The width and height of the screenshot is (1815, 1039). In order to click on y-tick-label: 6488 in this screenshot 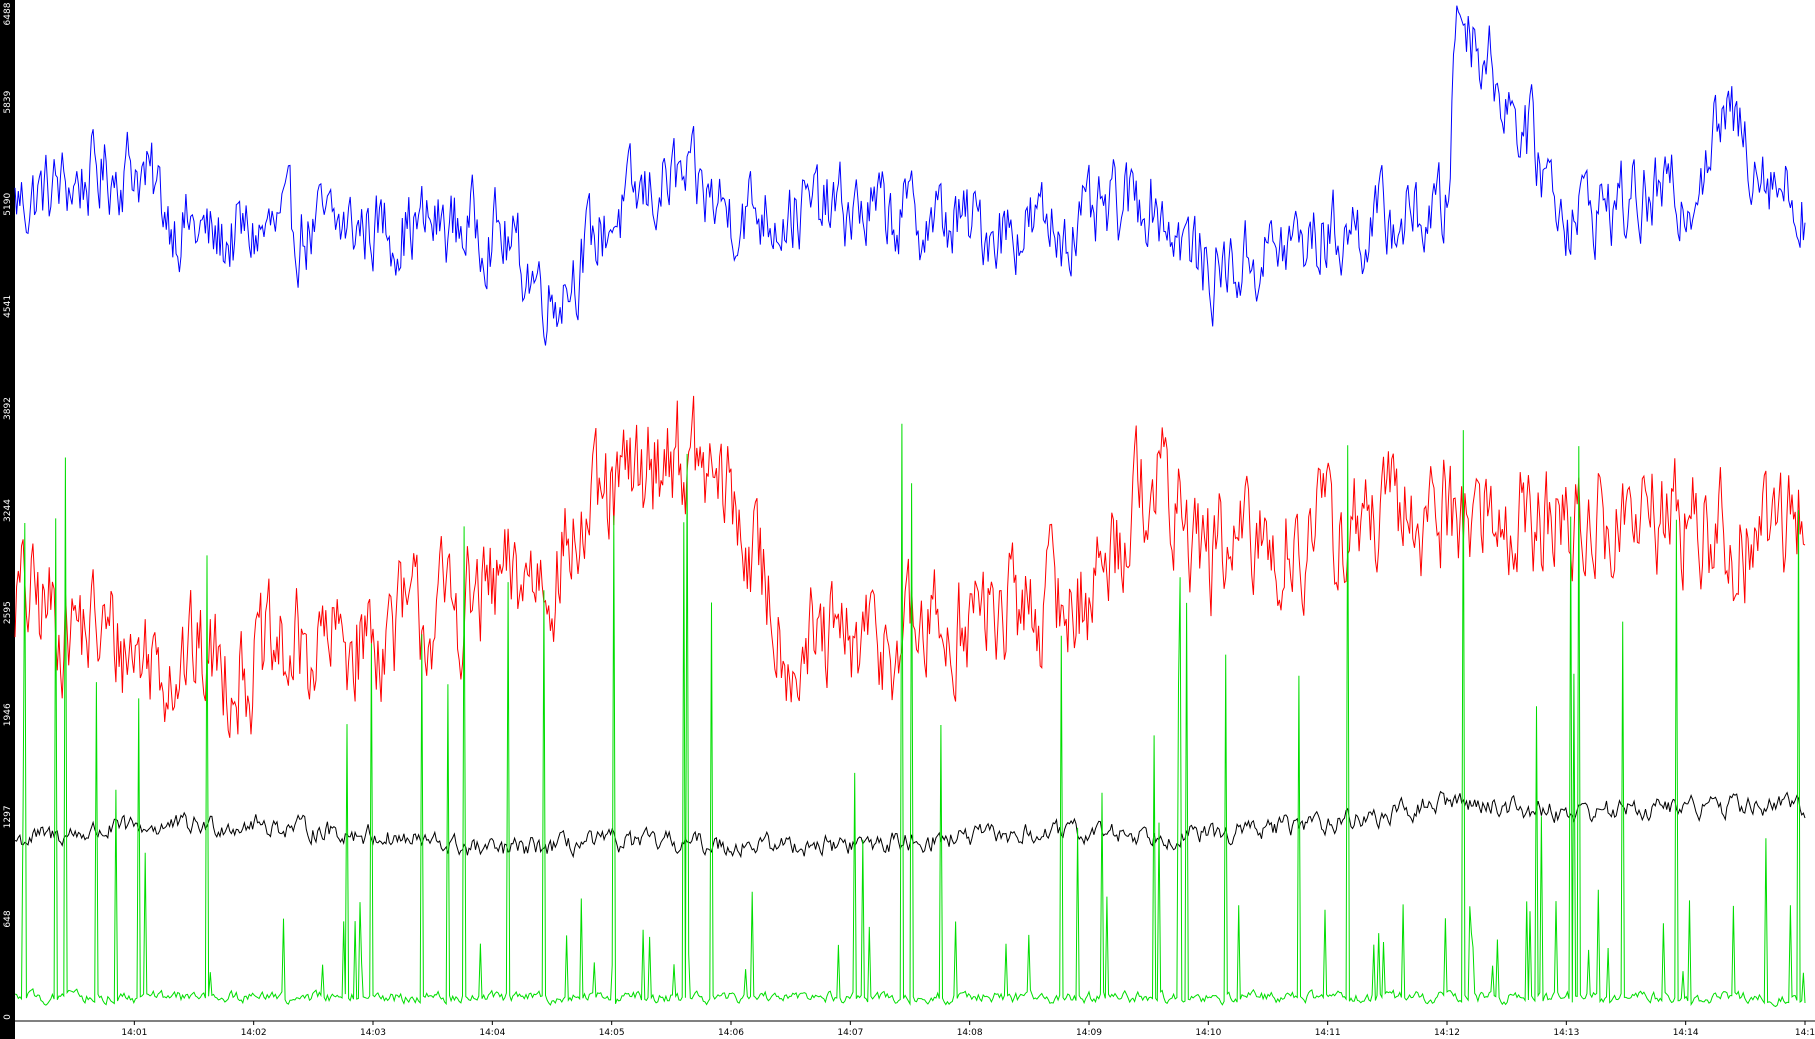, I will do `click(8, 13)`.